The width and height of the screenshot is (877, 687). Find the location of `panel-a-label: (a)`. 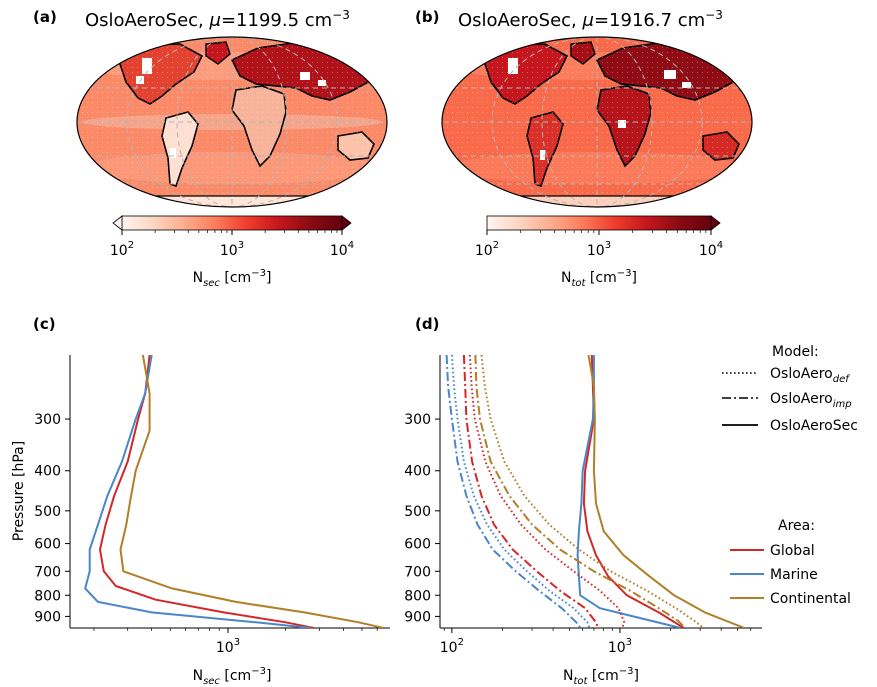

panel-a-label: (a) is located at coordinates (45, 17).